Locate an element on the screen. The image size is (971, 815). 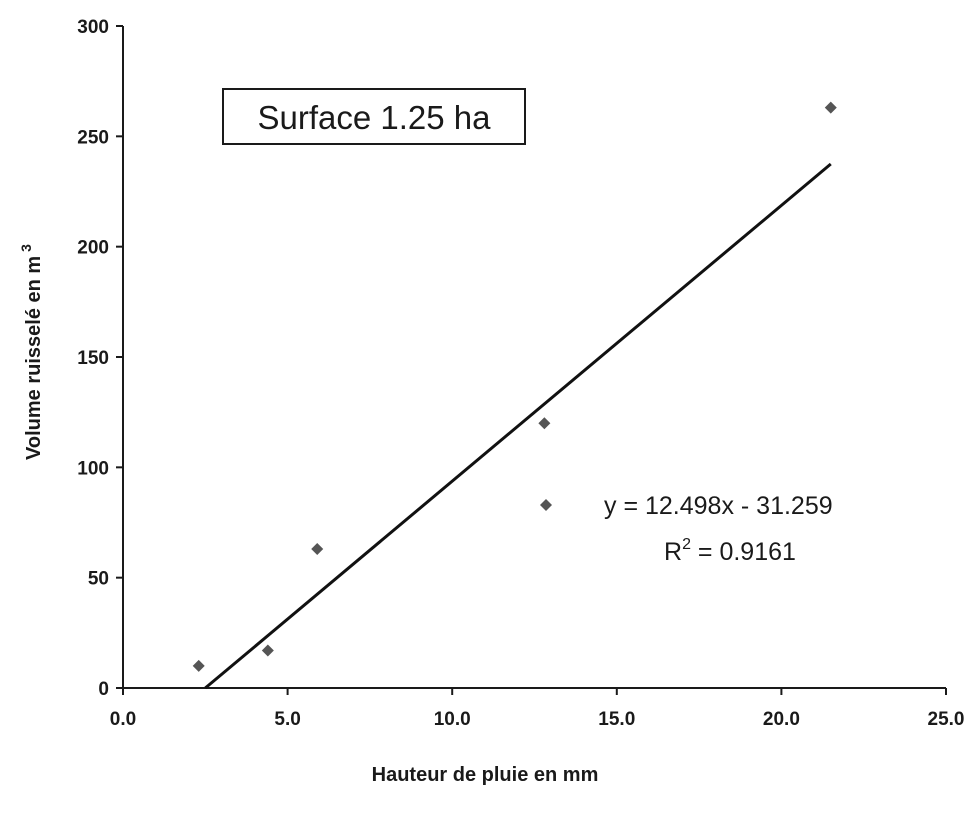
annotation-box: Surface 1.25 ha is located at coordinates (374, 116).